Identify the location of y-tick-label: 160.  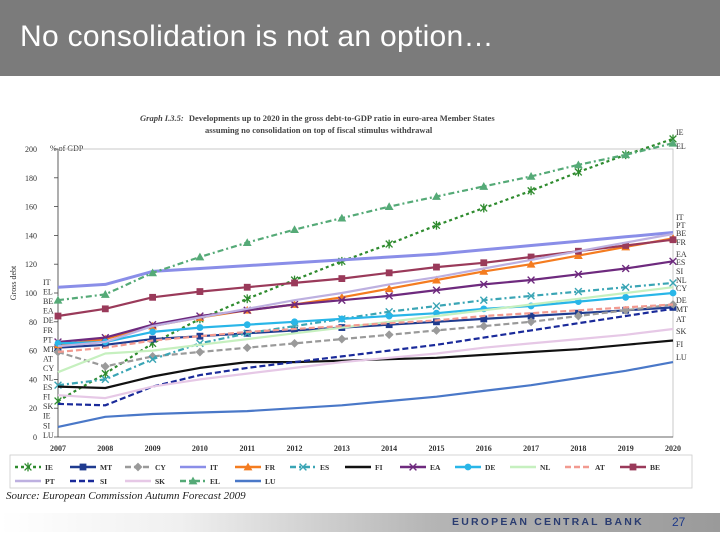
(31, 207).